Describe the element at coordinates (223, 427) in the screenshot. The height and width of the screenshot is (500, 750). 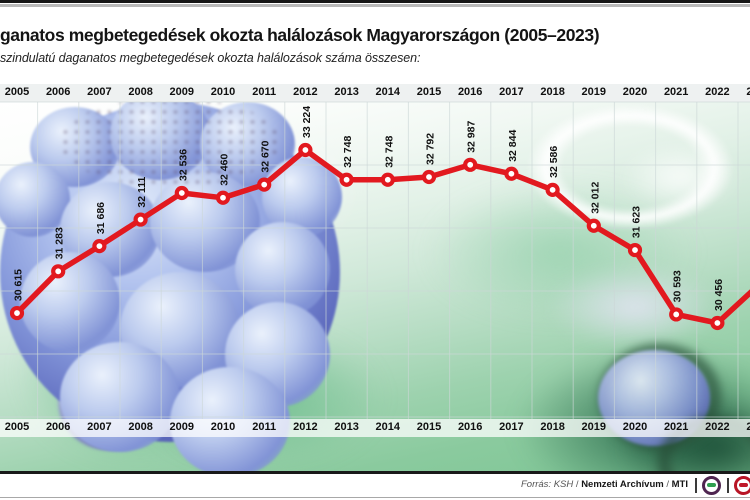
I see `year-label-bottom-2010: 2010` at that location.